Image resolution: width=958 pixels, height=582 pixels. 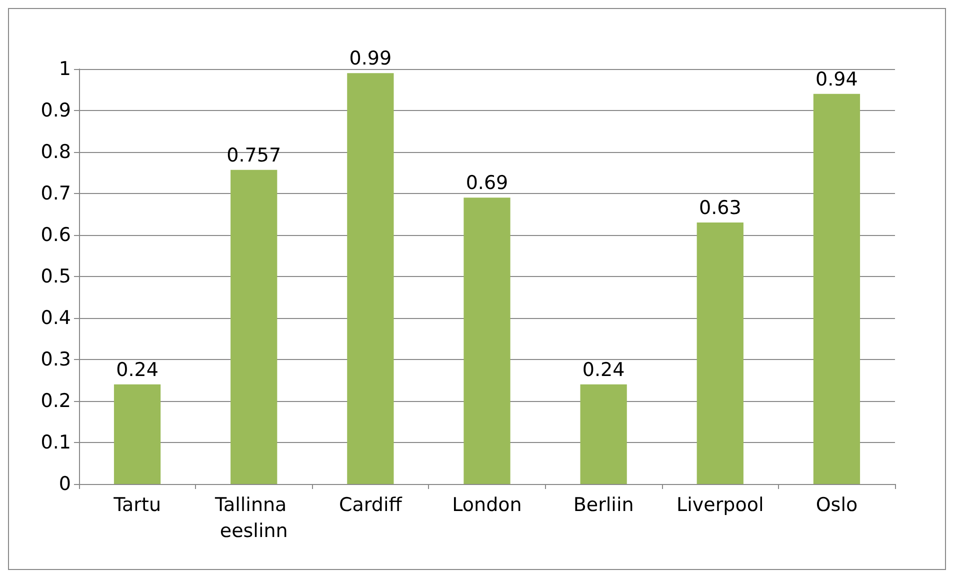 What do you see at coordinates (837, 505) in the screenshot?
I see `x-tick-label: Oslo` at bounding box center [837, 505].